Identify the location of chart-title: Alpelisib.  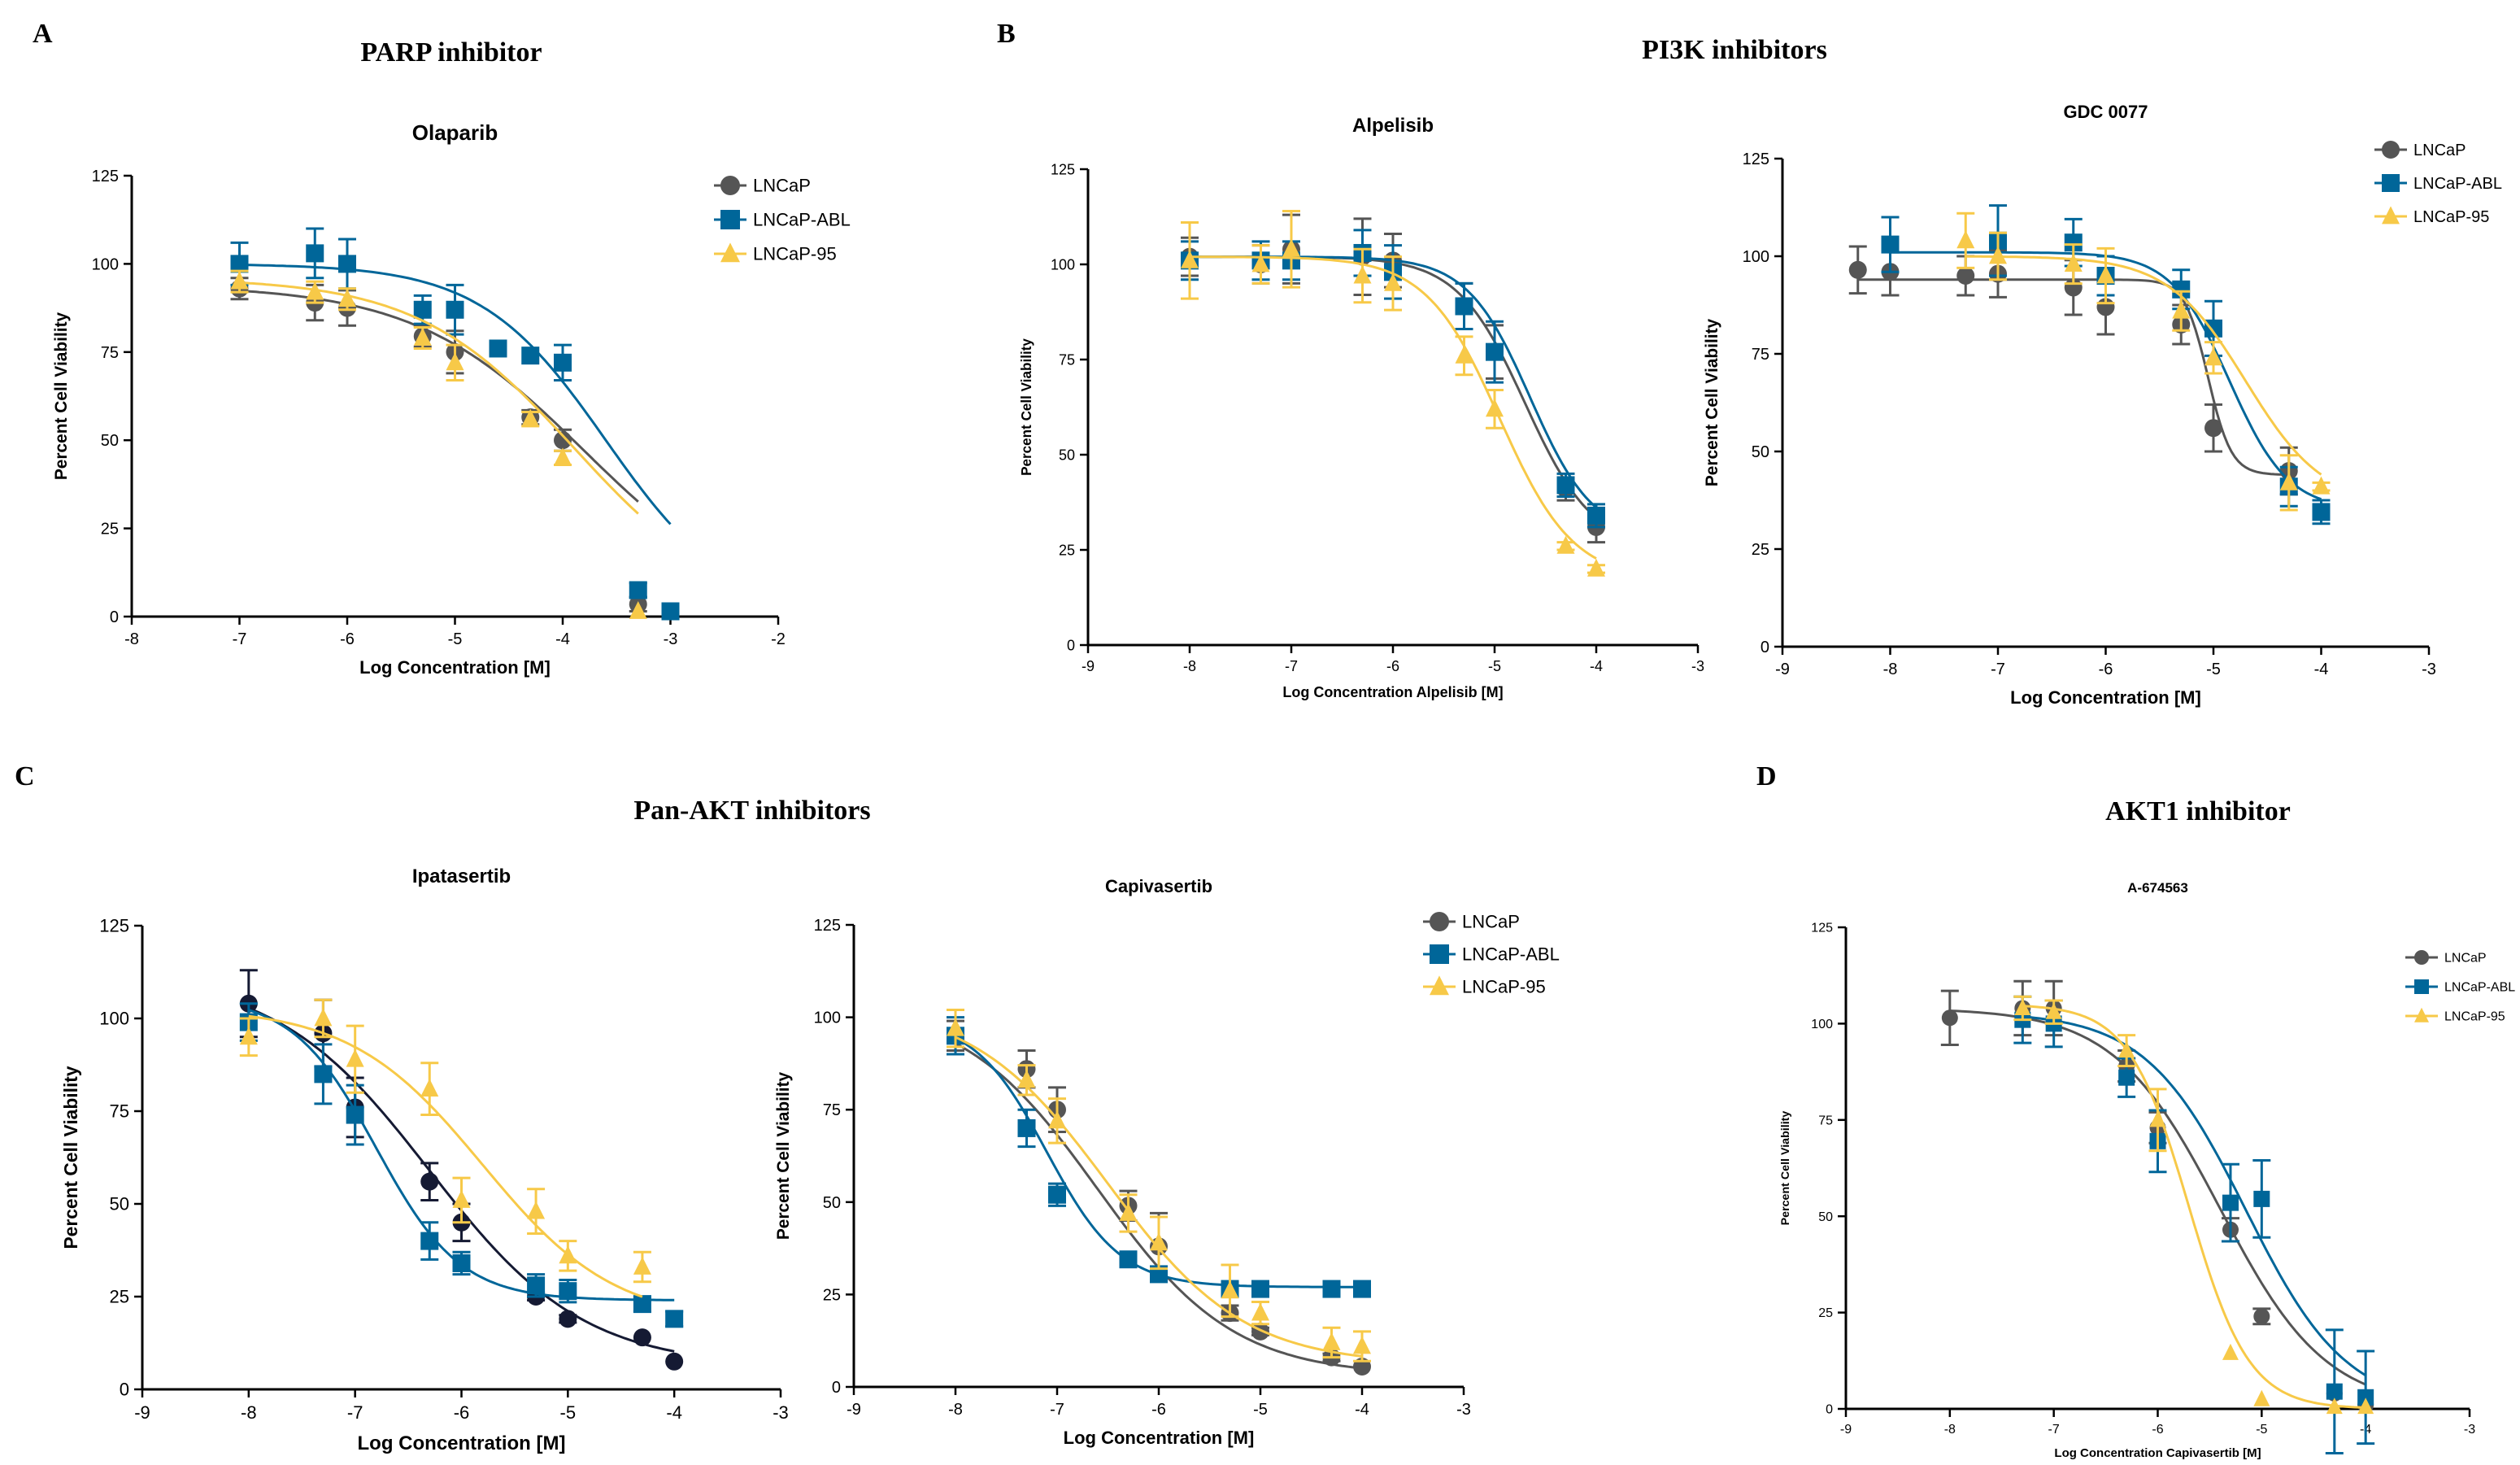
(1393, 126).